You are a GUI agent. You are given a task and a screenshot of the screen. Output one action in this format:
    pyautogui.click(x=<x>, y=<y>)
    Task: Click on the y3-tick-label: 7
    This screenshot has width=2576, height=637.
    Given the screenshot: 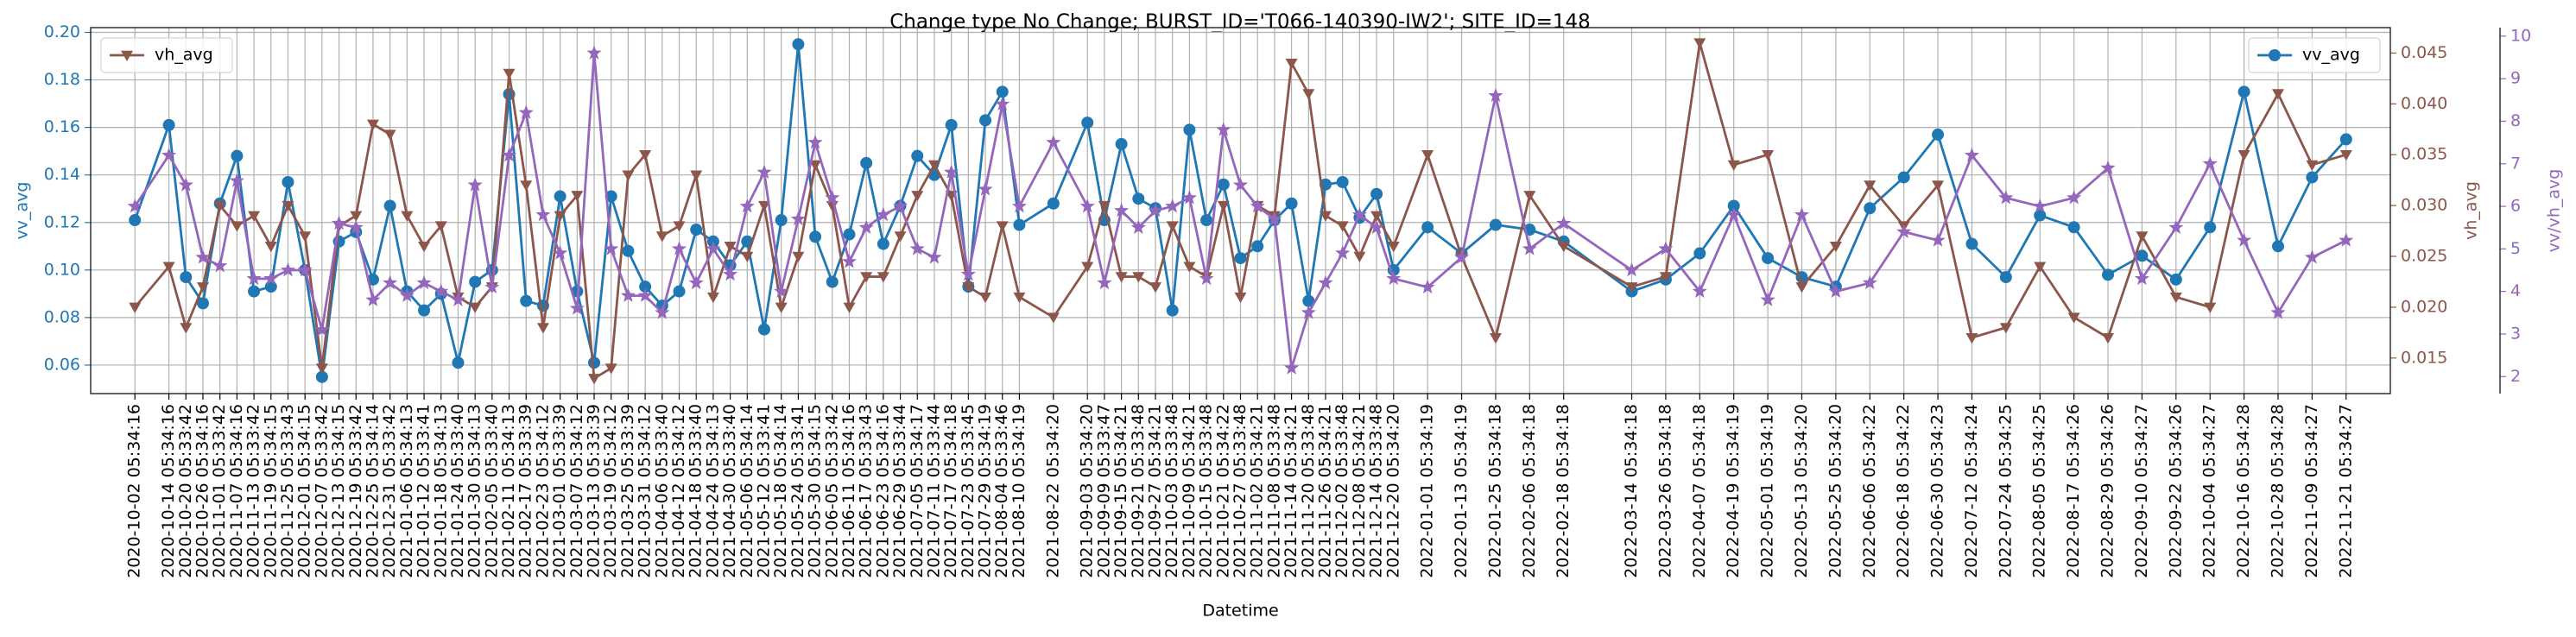 What is the action you would take?
    pyautogui.click(x=2515, y=163)
    